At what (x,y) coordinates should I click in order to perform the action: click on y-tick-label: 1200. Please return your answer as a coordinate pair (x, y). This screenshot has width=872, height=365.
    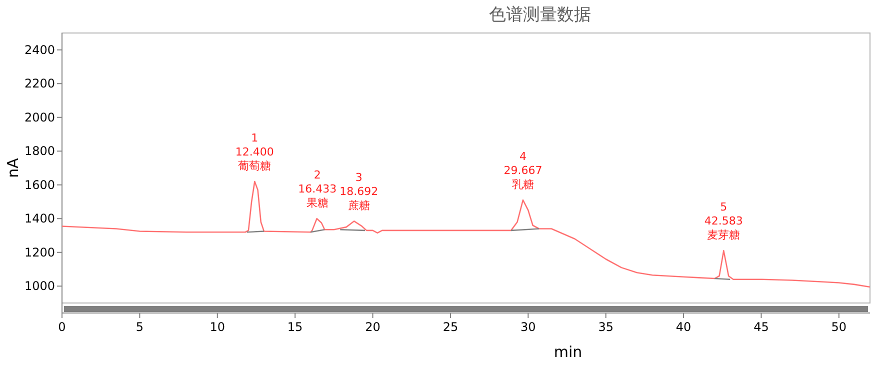
    Looking at the image, I should click on (39, 252).